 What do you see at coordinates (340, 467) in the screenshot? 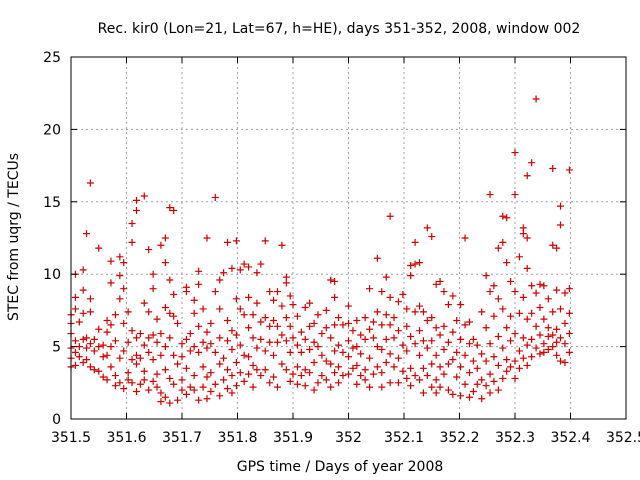
I see `x-axis-label: GPS time / Days of year 2008` at bounding box center [340, 467].